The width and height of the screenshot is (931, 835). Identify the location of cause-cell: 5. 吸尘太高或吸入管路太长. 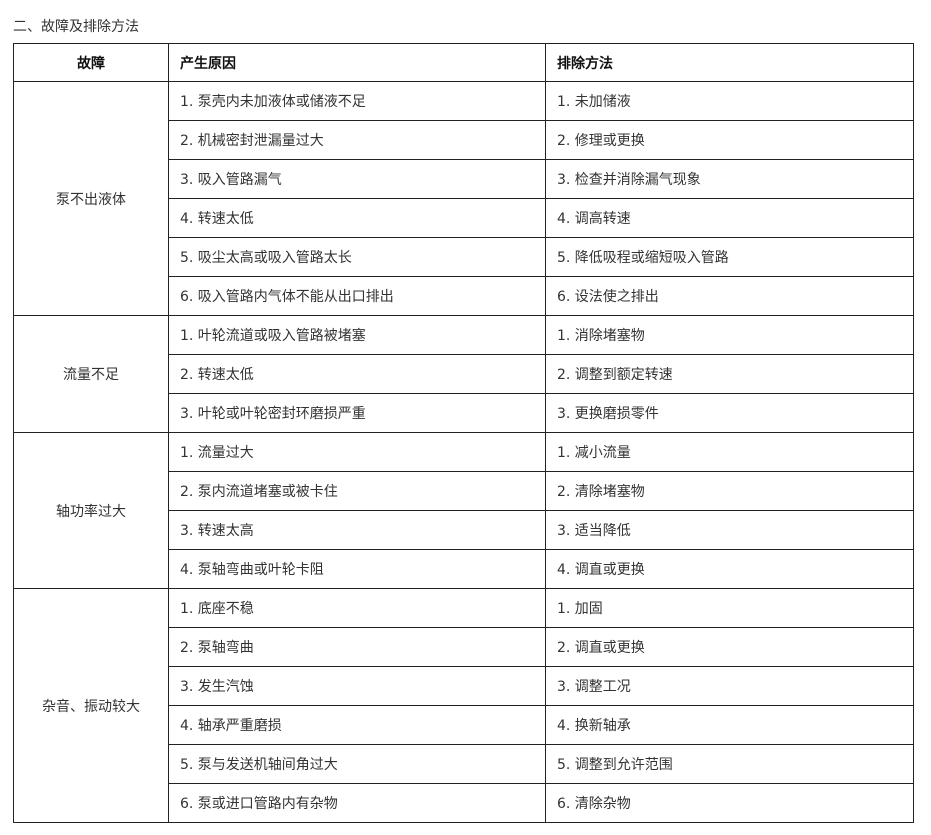
(357, 257).